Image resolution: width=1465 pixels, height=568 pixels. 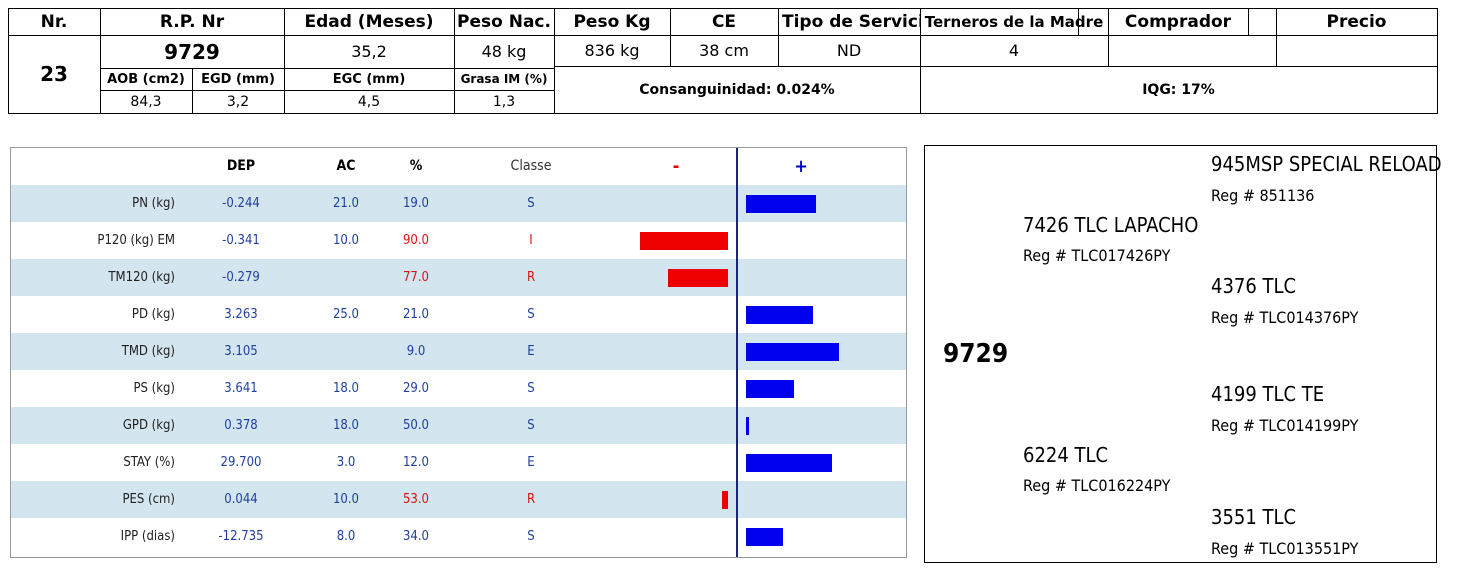 What do you see at coordinates (531, 240) in the screenshot?
I see `classe-value: I` at bounding box center [531, 240].